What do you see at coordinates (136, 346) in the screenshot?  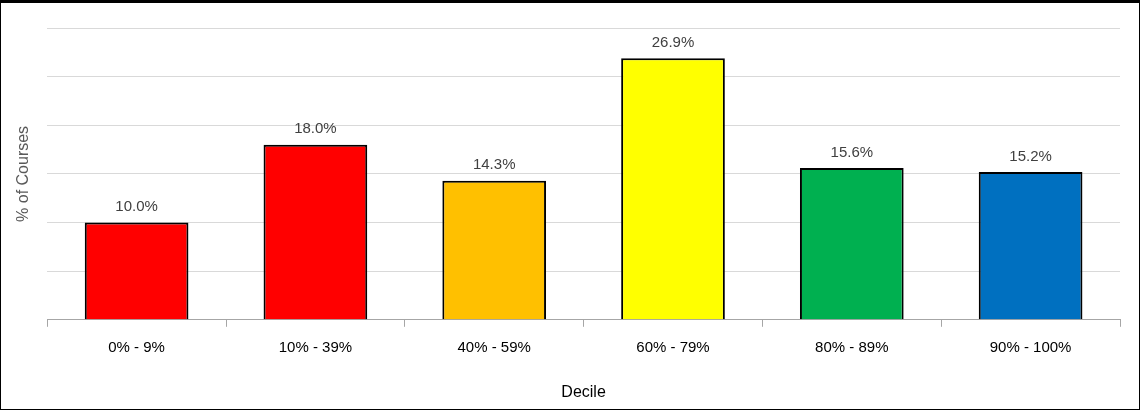 I see `x-tick-label: 0% - 9%` at bounding box center [136, 346].